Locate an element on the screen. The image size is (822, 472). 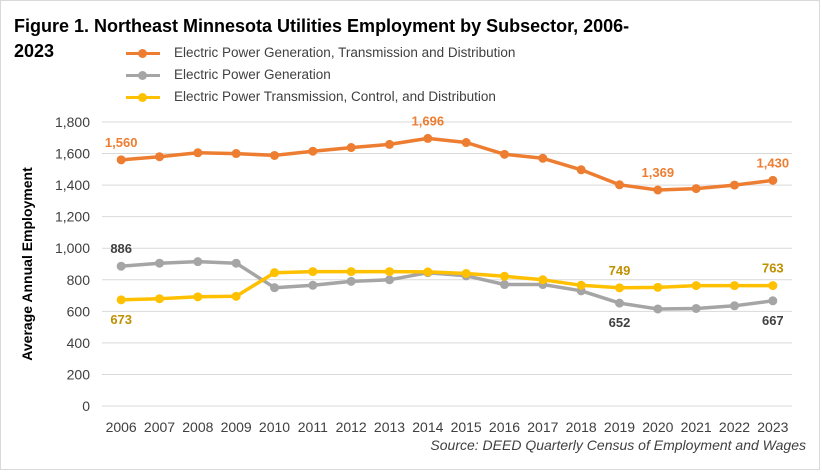
legend-swatch-transmission is located at coordinates (143, 97).